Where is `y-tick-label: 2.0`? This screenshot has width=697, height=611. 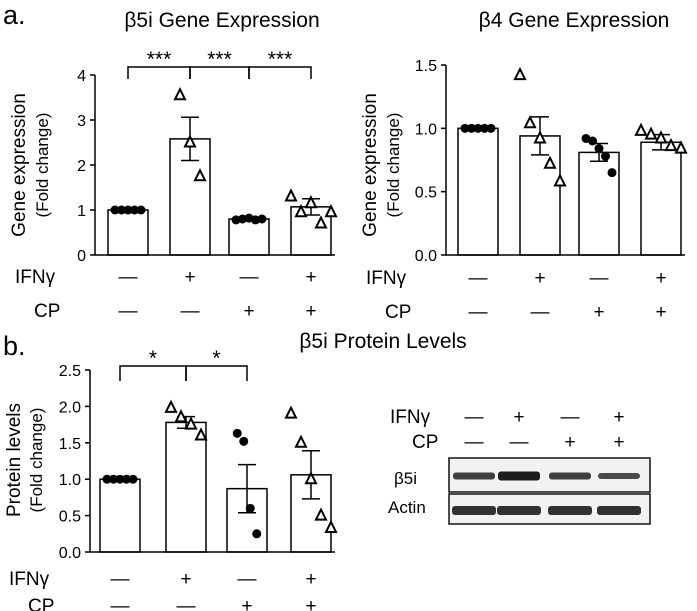
y-tick-label: 2.0 is located at coordinates (70, 407).